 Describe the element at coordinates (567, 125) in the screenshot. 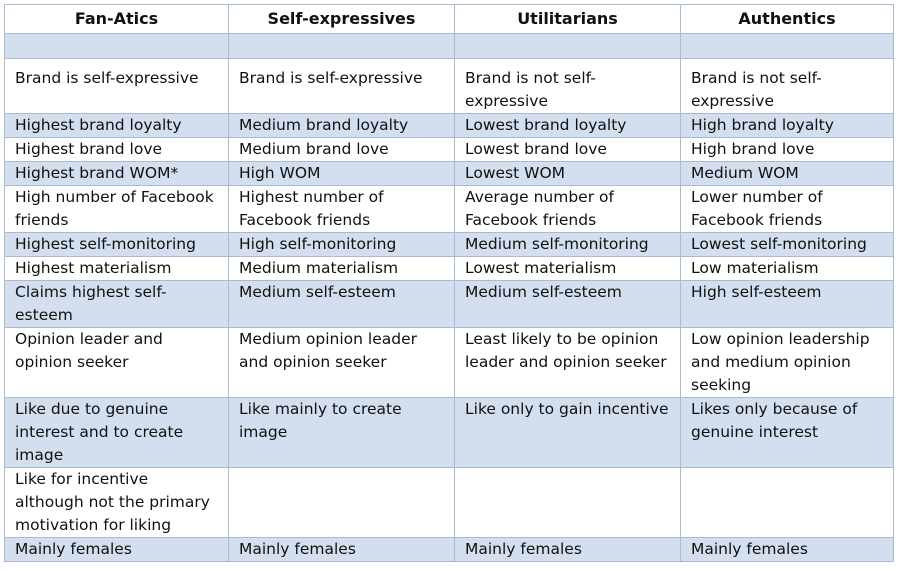

I see `table-cell: Lowest brand loyalty` at that location.